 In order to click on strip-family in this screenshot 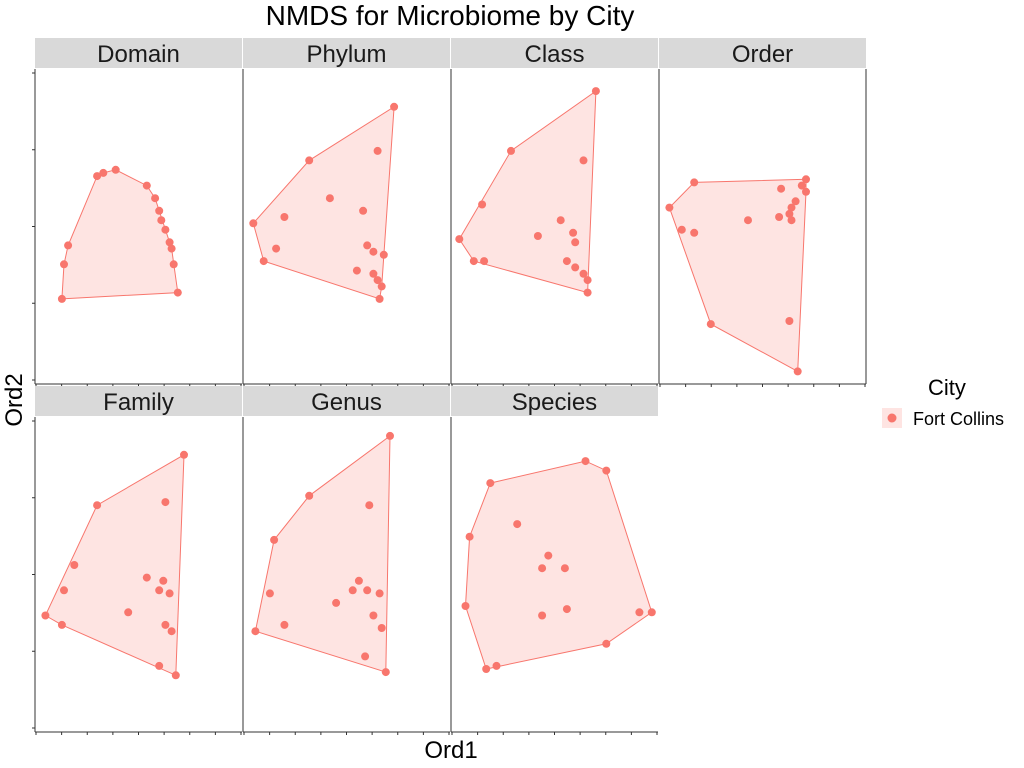, I will do `click(138, 401)`.